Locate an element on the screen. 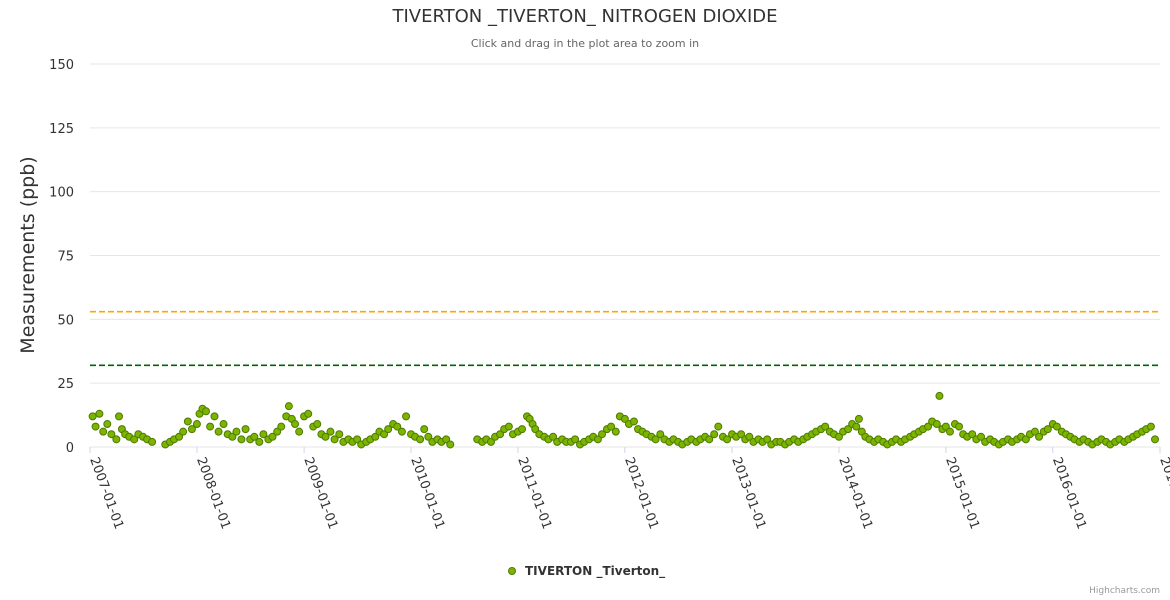 The height and width of the screenshot is (600, 1170). legend: TIVERTON _Tiverton_ is located at coordinates (587, 571).